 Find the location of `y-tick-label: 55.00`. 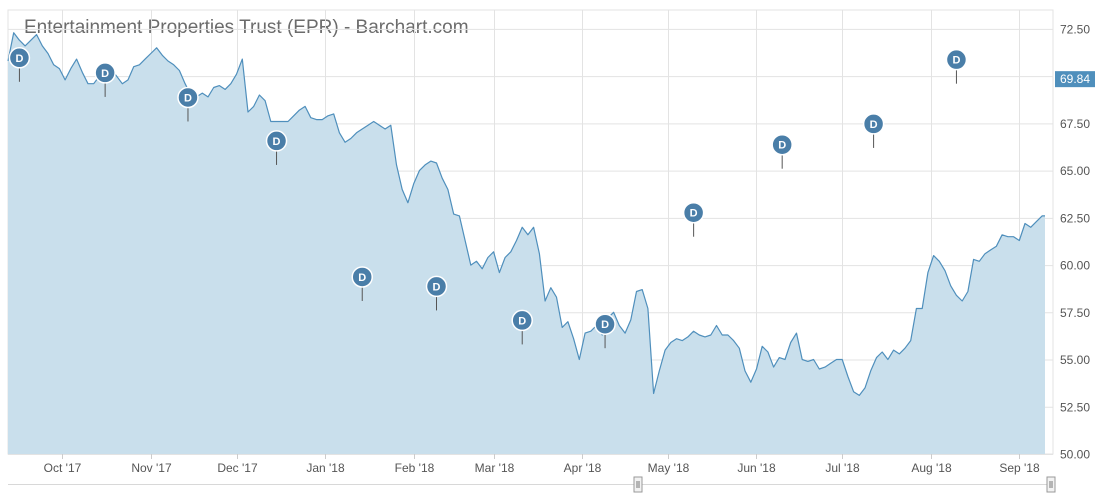

y-tick-label: 55.00 is located at coordinates (1075, 360).